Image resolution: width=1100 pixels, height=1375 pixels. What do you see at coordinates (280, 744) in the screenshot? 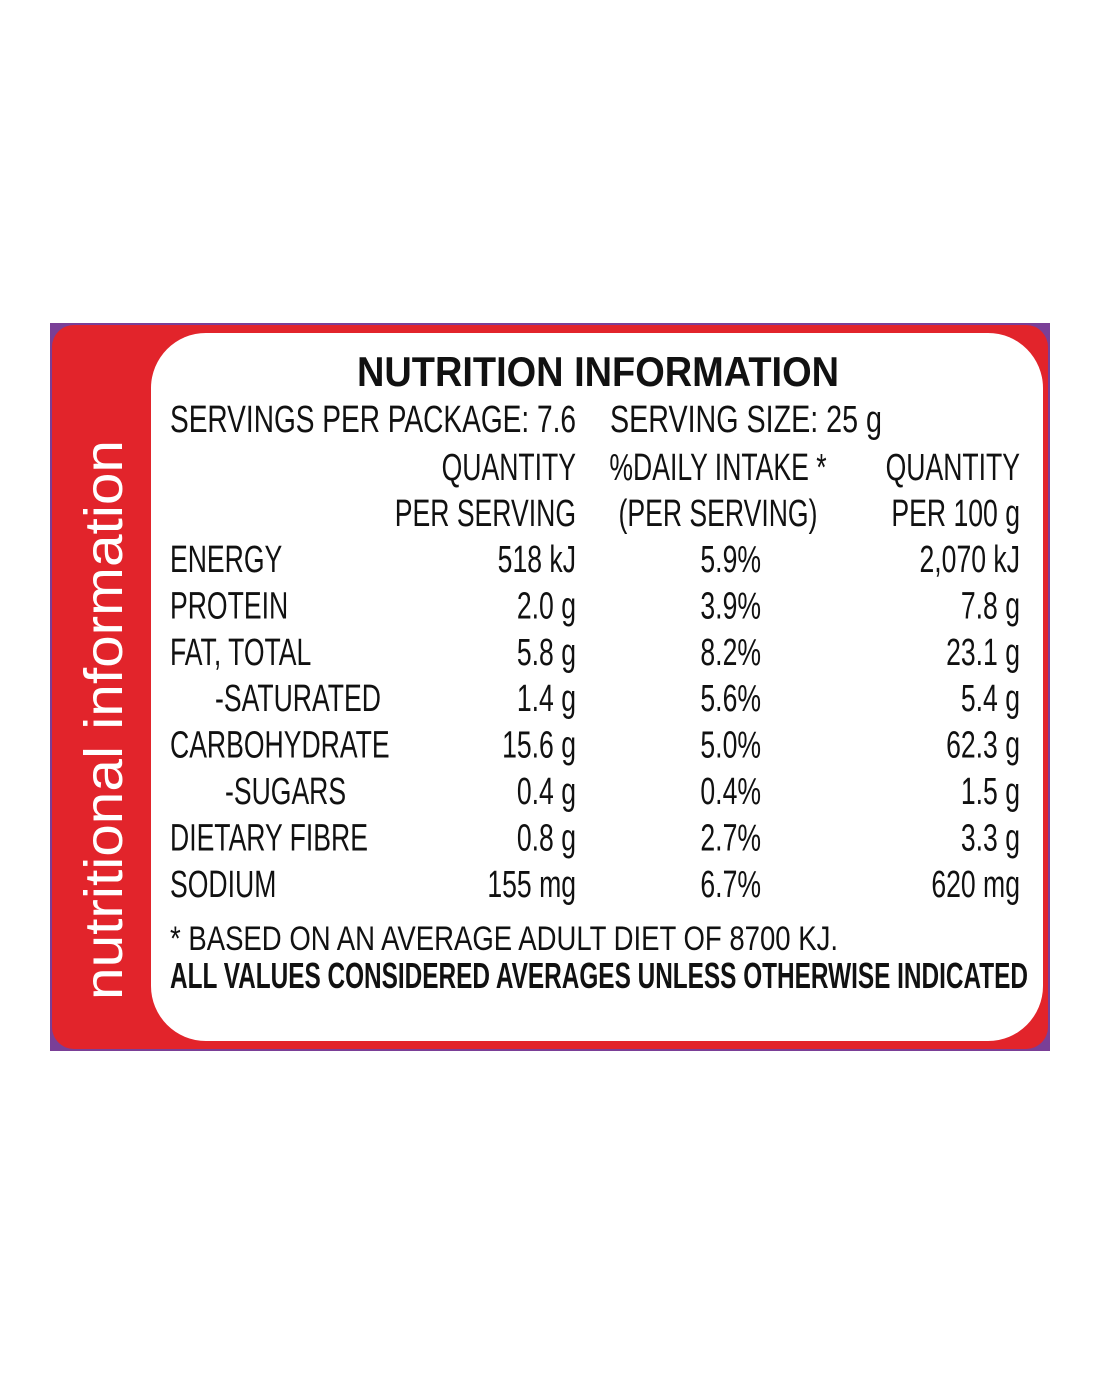
I see `row-label: CARBOHYDRATE` at bounding box center [280, 744].